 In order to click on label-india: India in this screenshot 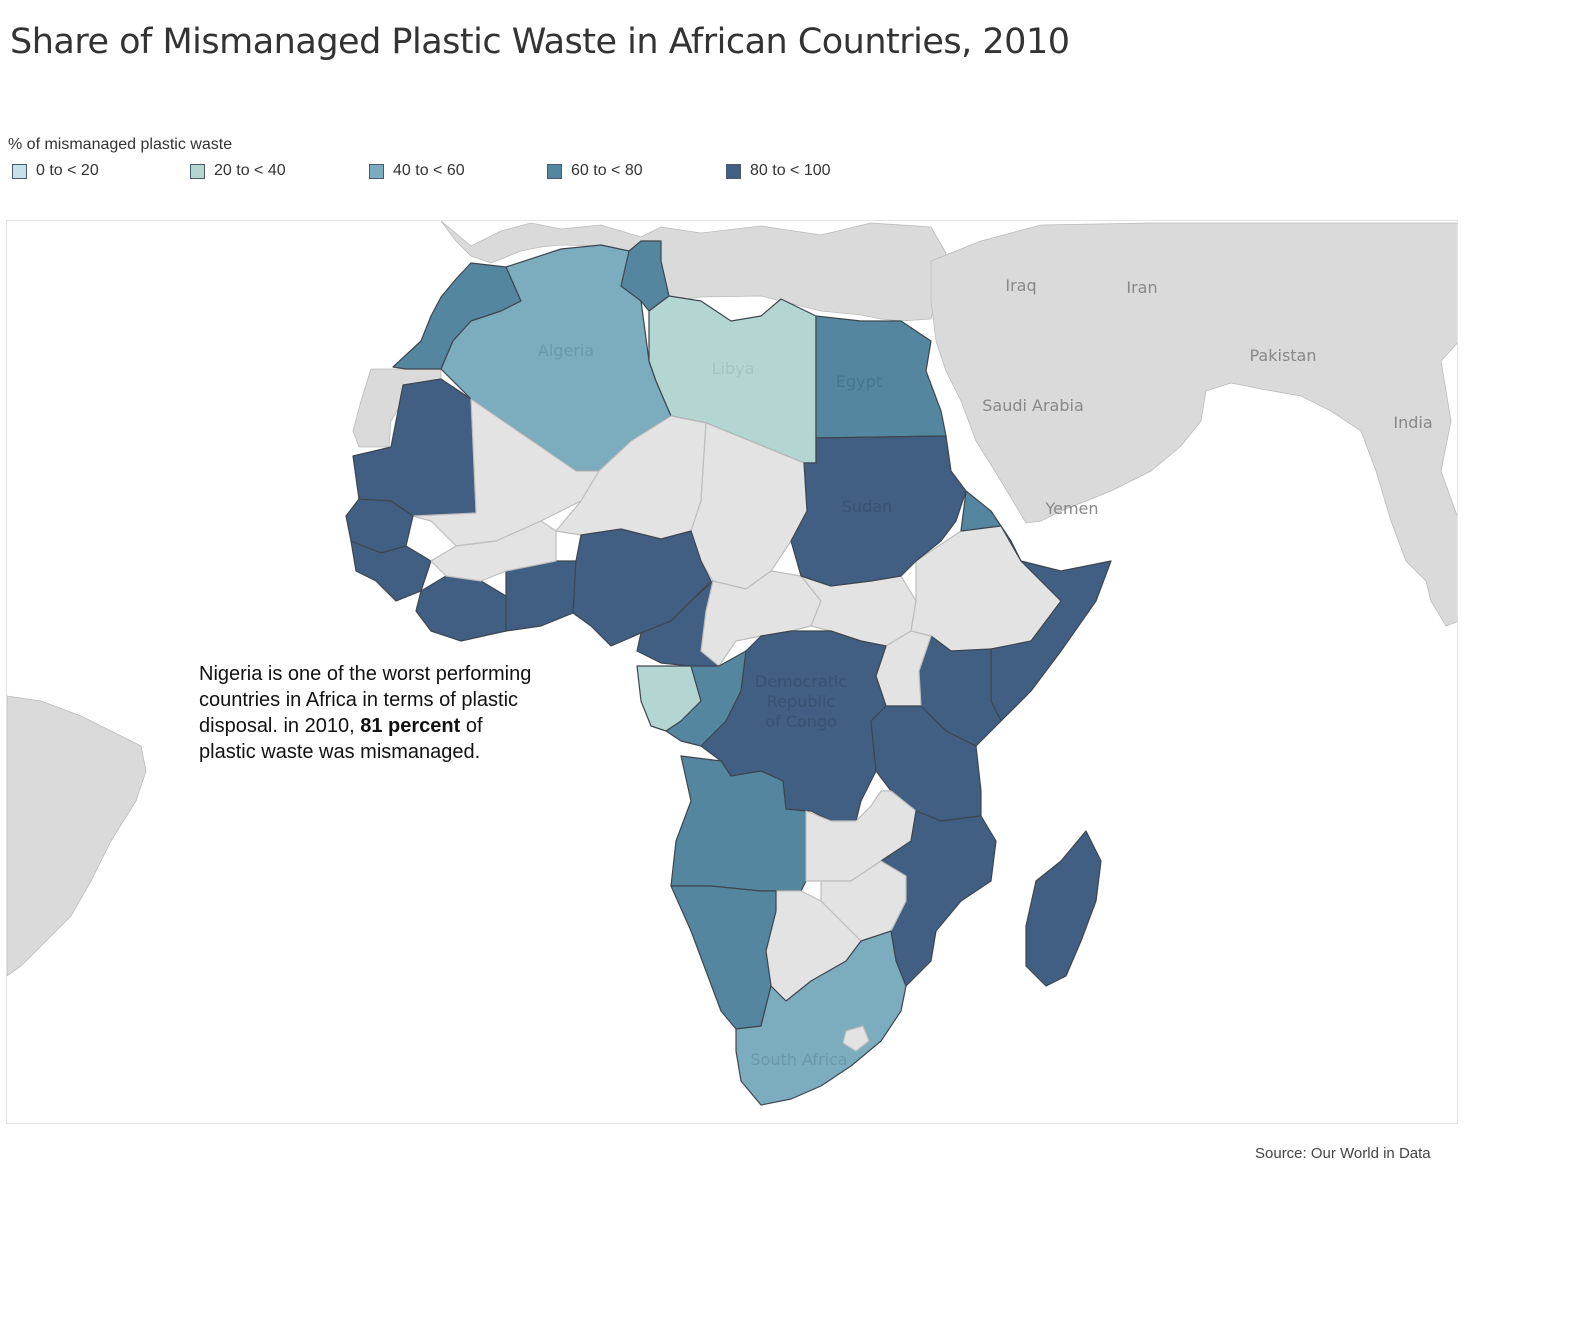, I will do `click(1412, 422)`.